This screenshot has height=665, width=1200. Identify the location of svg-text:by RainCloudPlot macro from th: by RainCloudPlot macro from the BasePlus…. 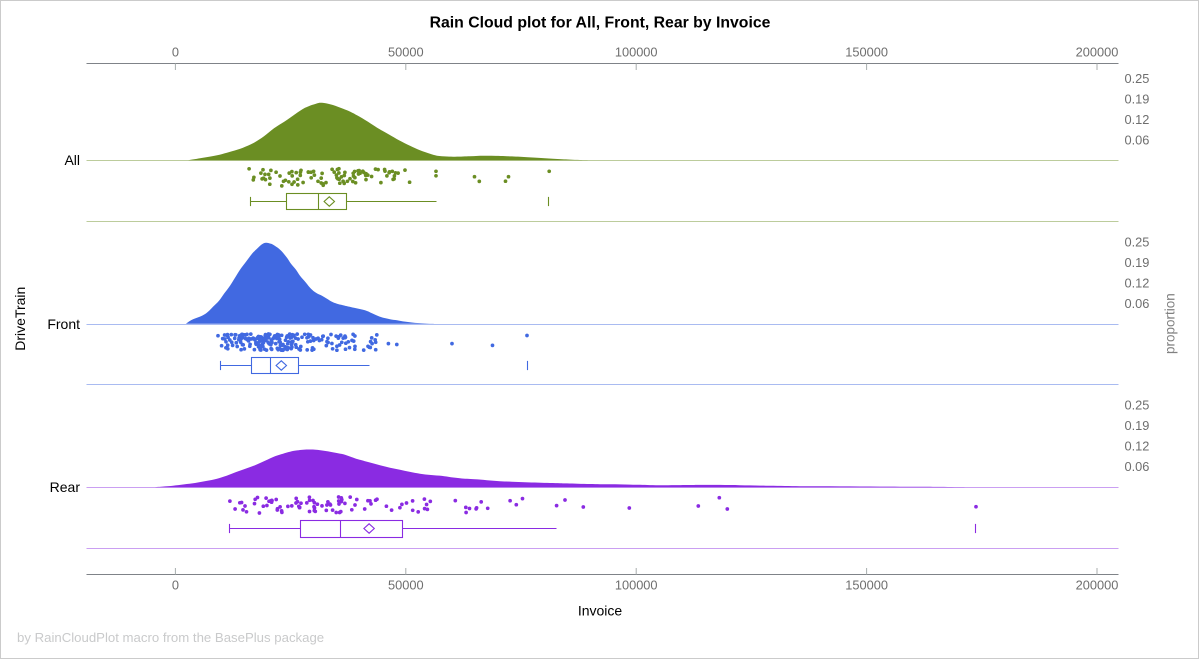
(170, 637).